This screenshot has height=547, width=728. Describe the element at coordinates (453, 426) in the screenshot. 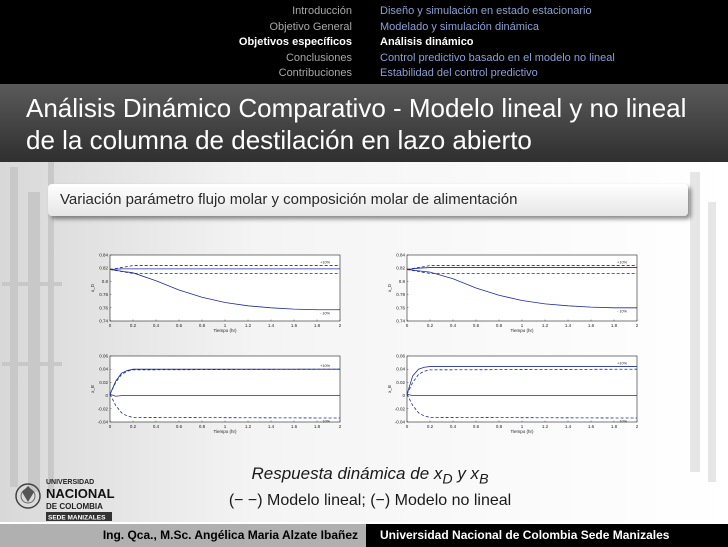

I see `plot-4-xtick: 0.4` at that location.